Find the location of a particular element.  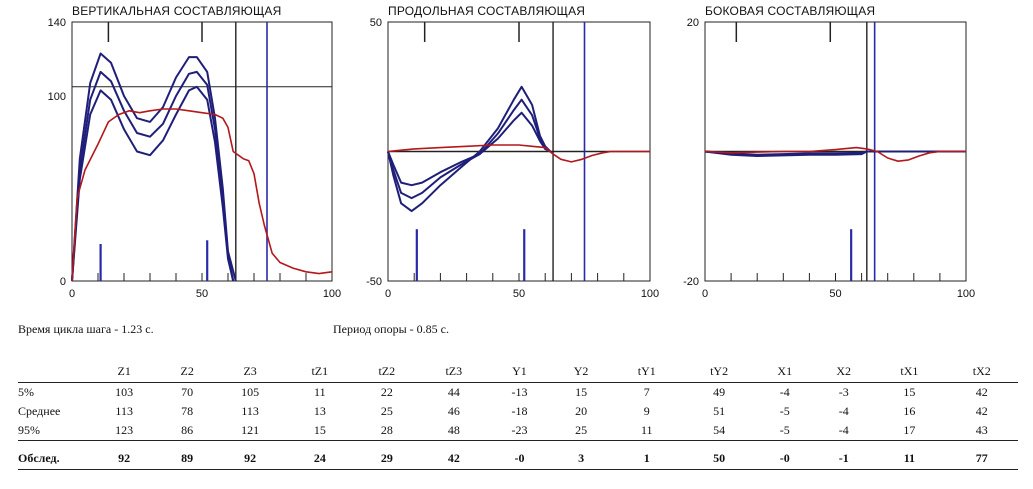

table-cell: 44 is located at coordinates (453, 392).